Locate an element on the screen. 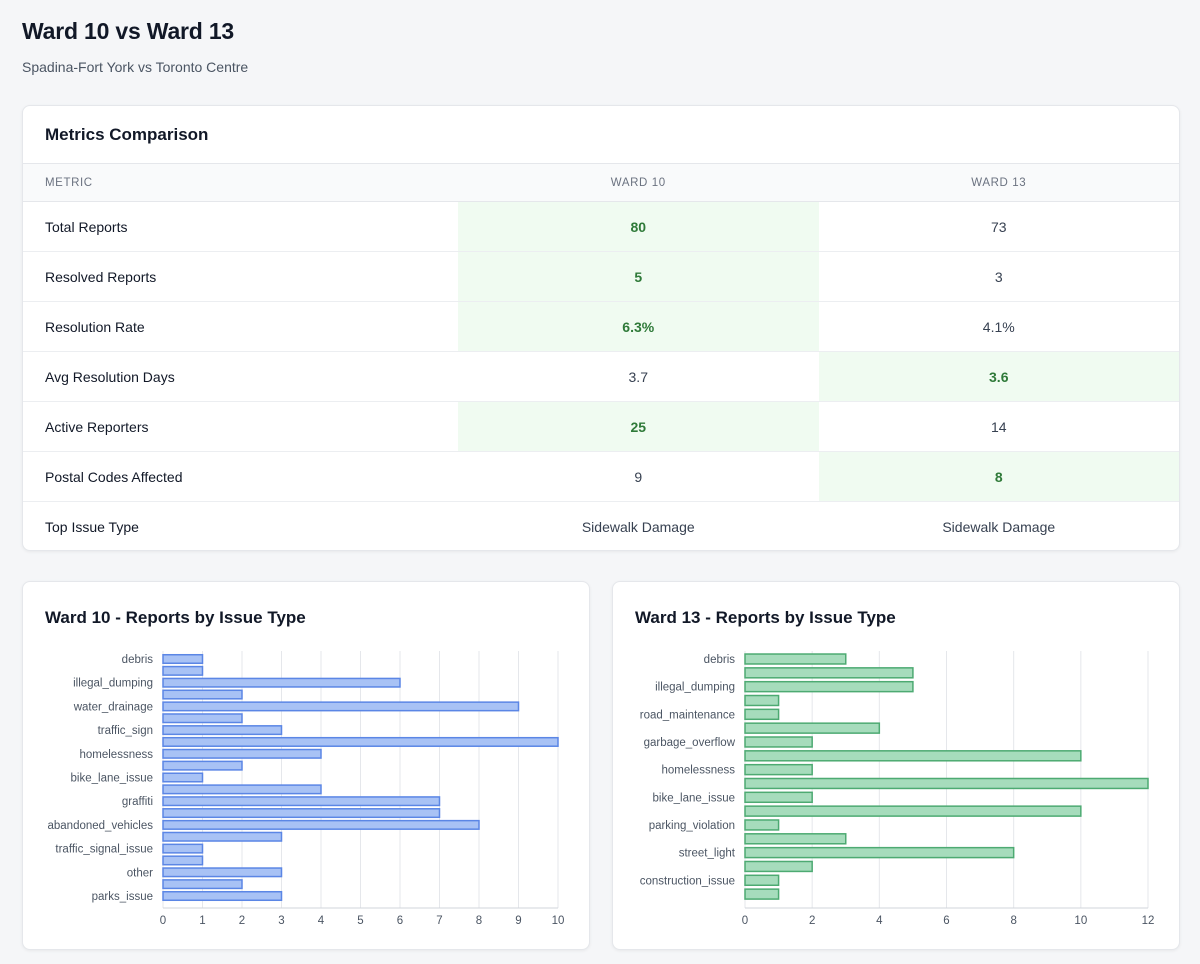  ward-10-value-cell: 6.3% is located at coordinates (638, 326).